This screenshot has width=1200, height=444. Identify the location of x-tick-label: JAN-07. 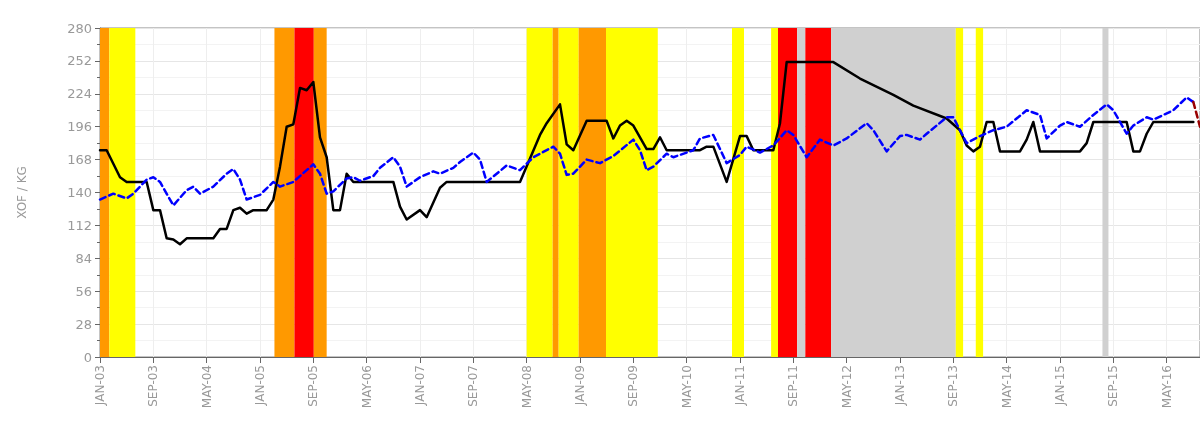
(420, 386).